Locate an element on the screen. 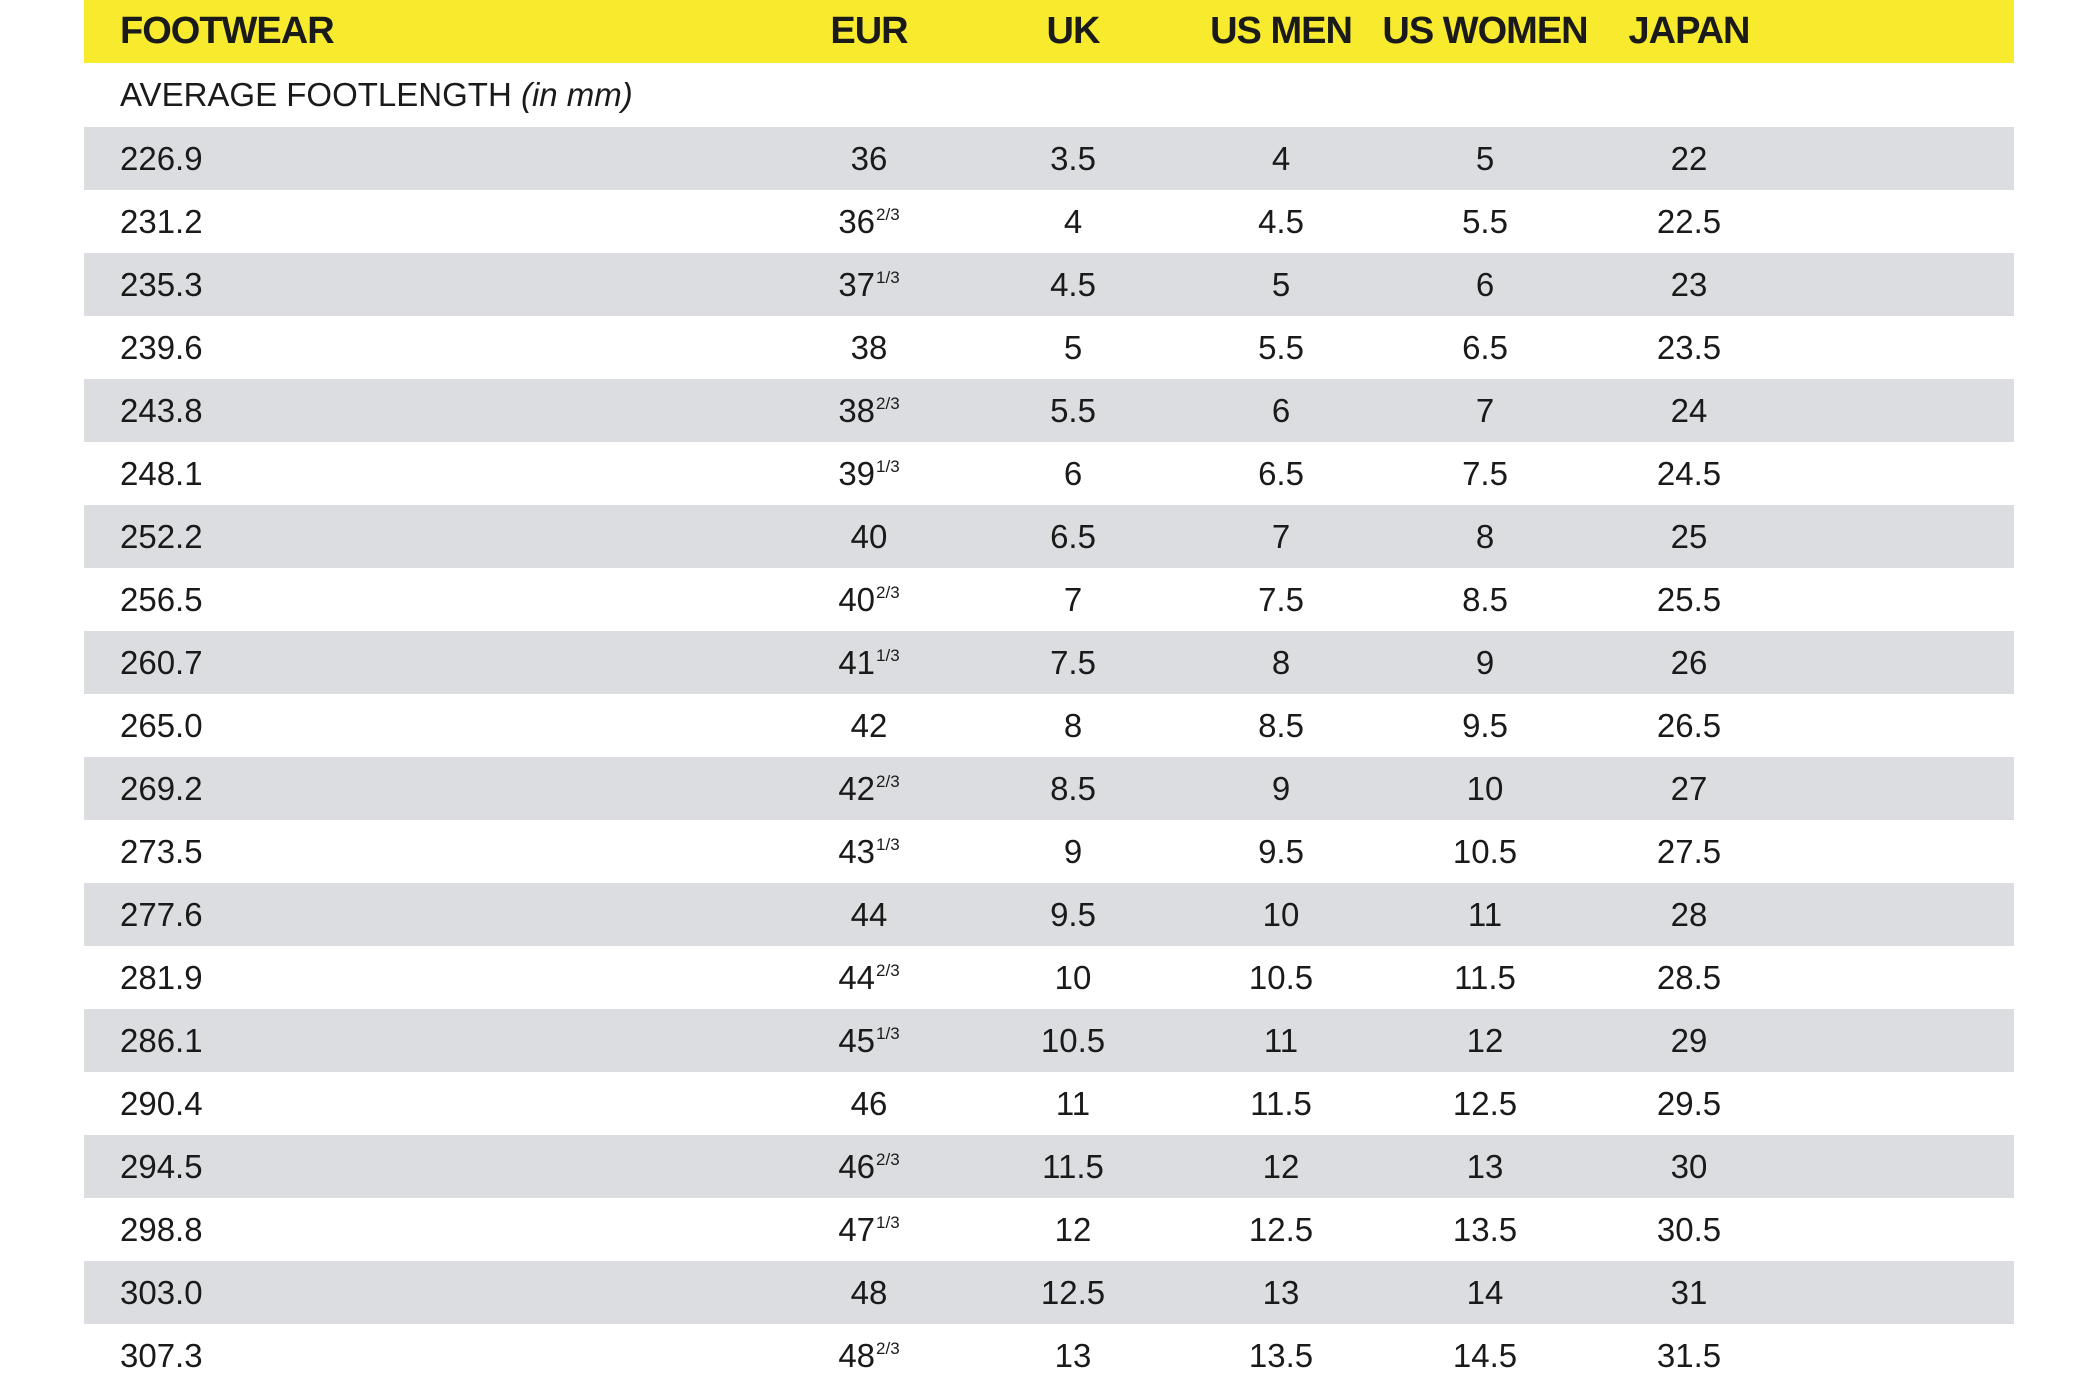  uk-value: 8.5 is located at coordinates (1073, 788).